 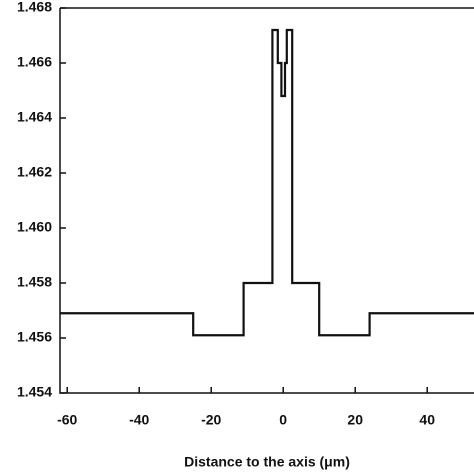 I want to click on x-tick-label: -60, so click(x=67, y=420).